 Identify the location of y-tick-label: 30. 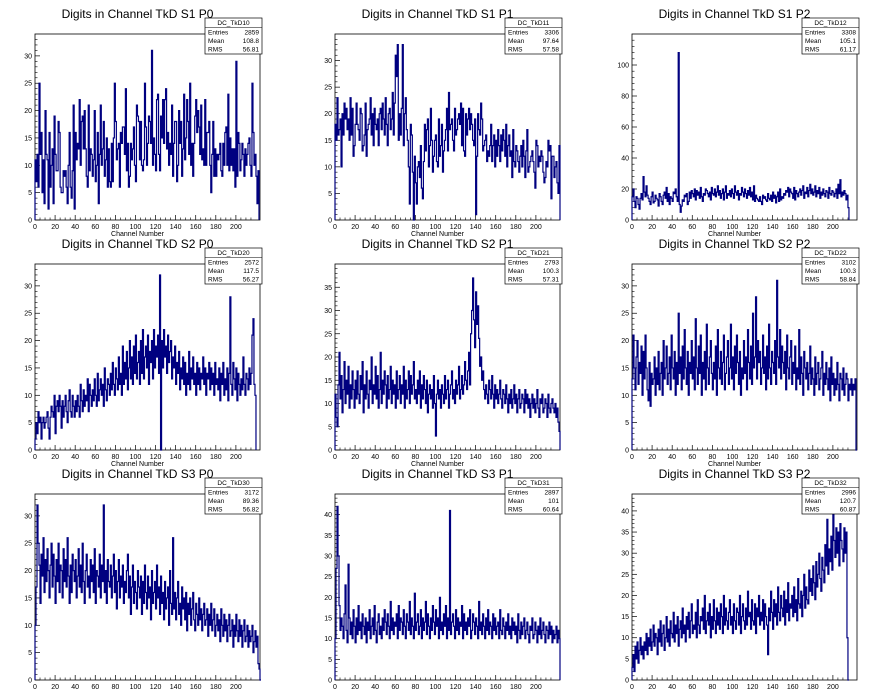
(625, 554).